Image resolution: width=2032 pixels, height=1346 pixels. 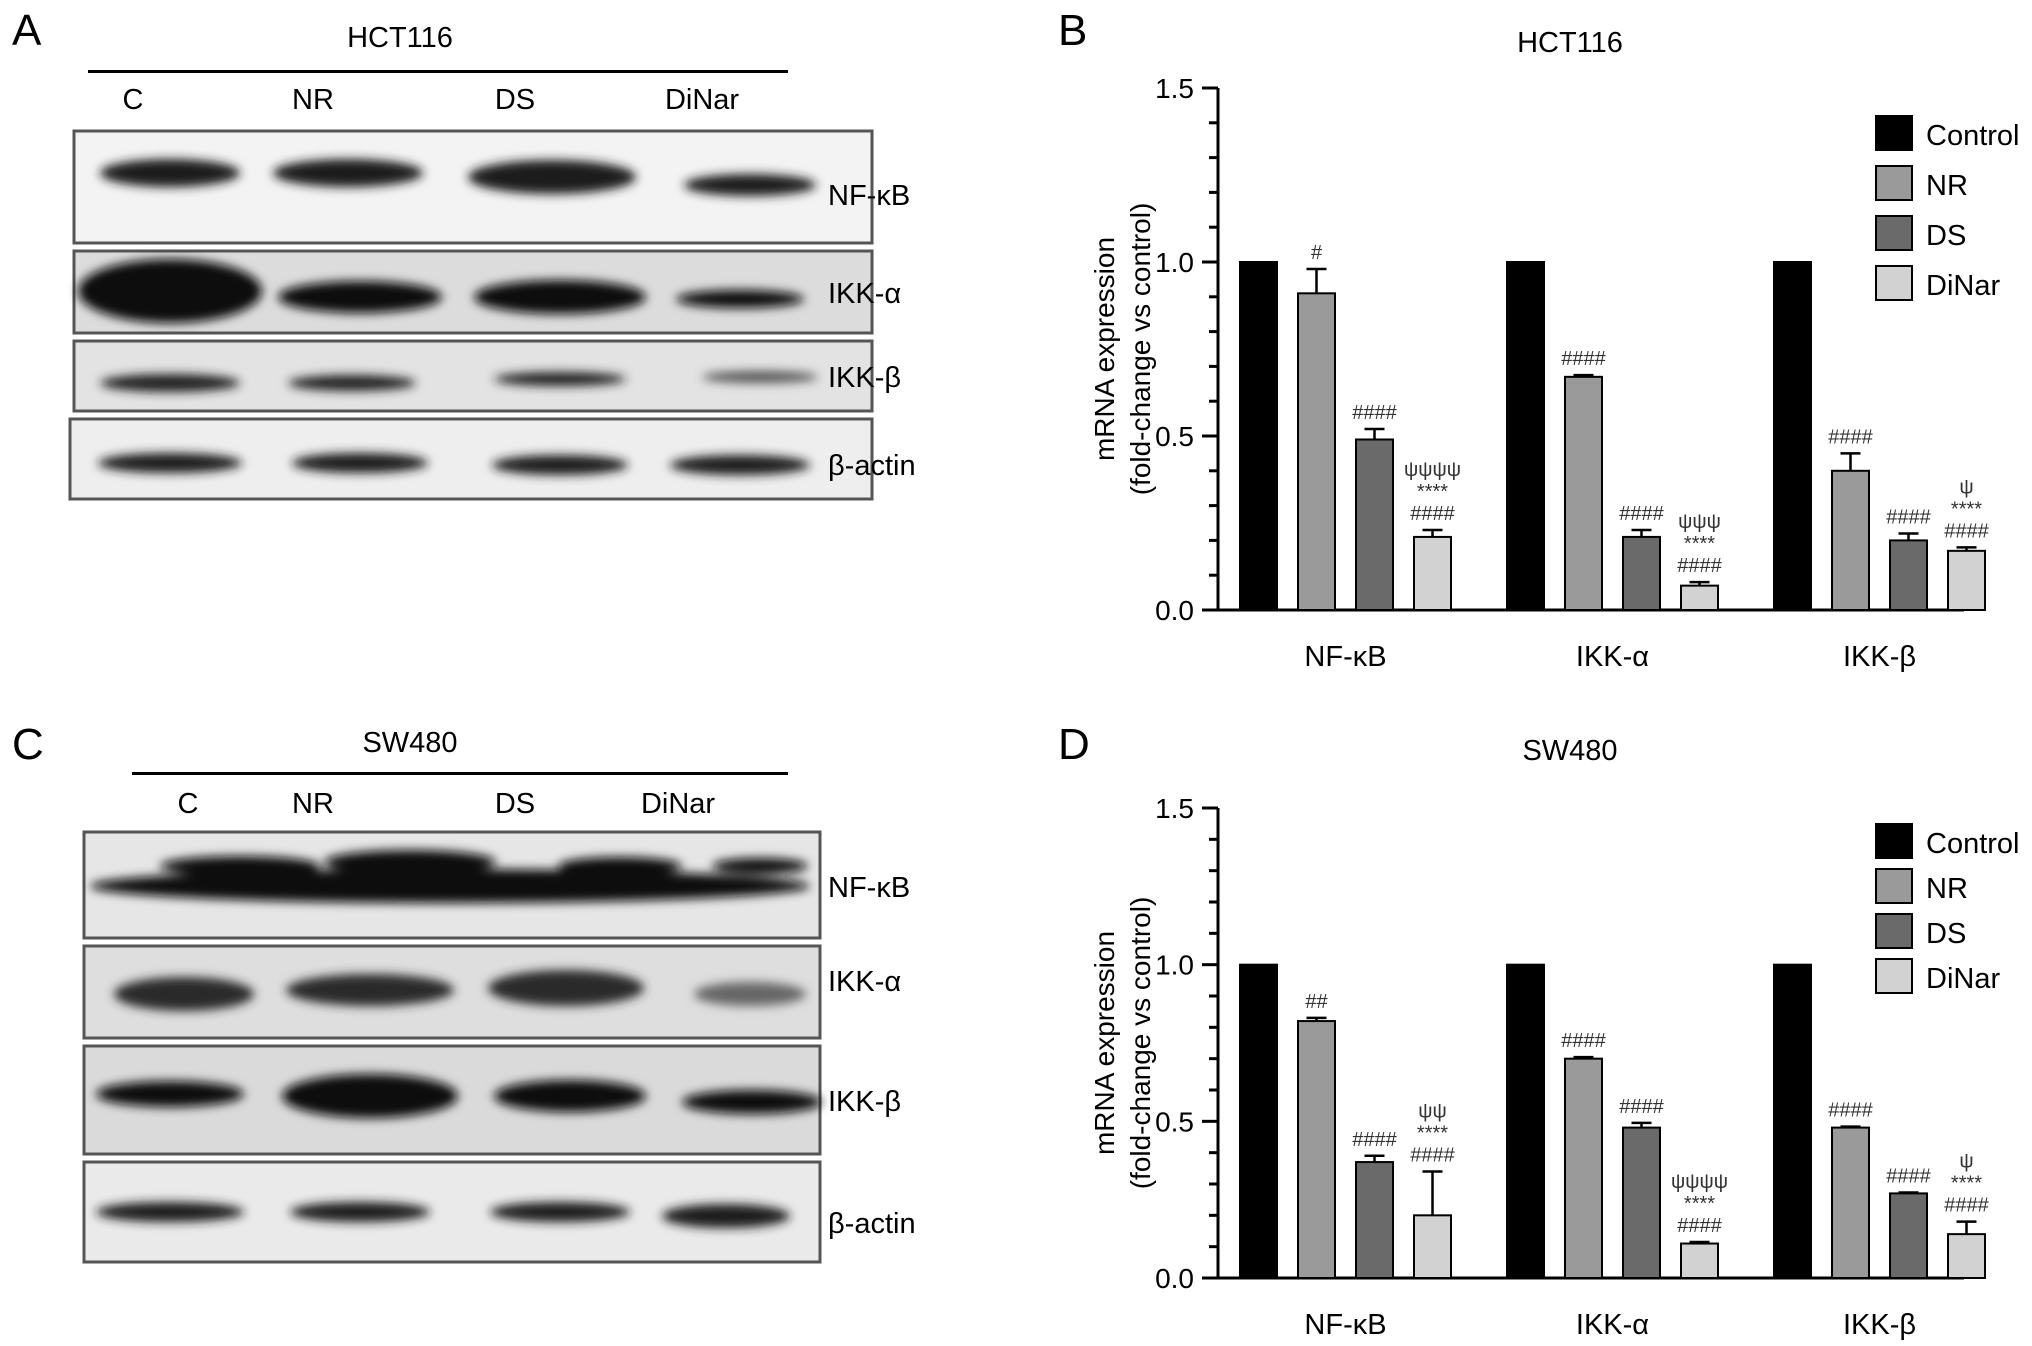 What do you see at coordinates (1699, 522) in the screenshot?
I see `significance-label: ψψψ` at bounding box center [1699, 522].